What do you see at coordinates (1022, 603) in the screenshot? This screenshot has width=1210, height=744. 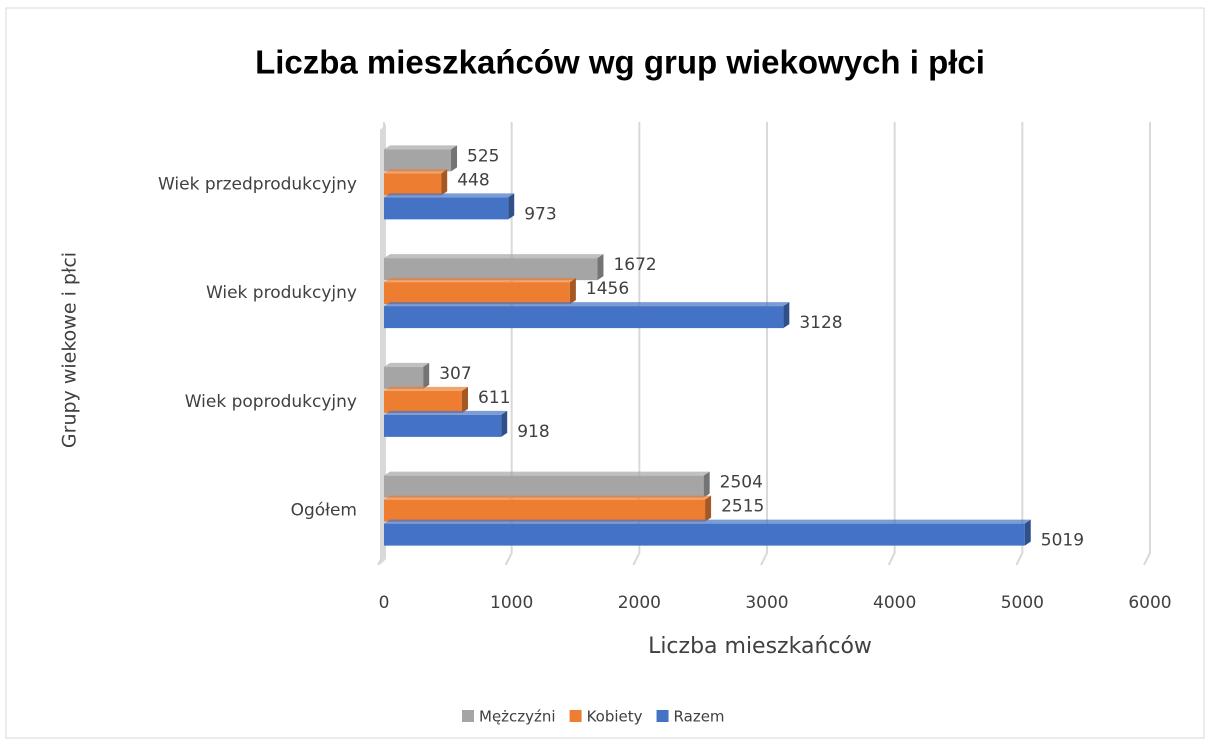 I see `x-tick-label: 5000` at bounding box center [1022, 603].